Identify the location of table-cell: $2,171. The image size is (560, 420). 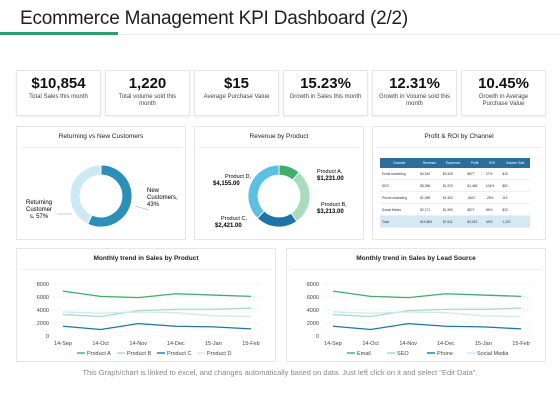
(429, 209).